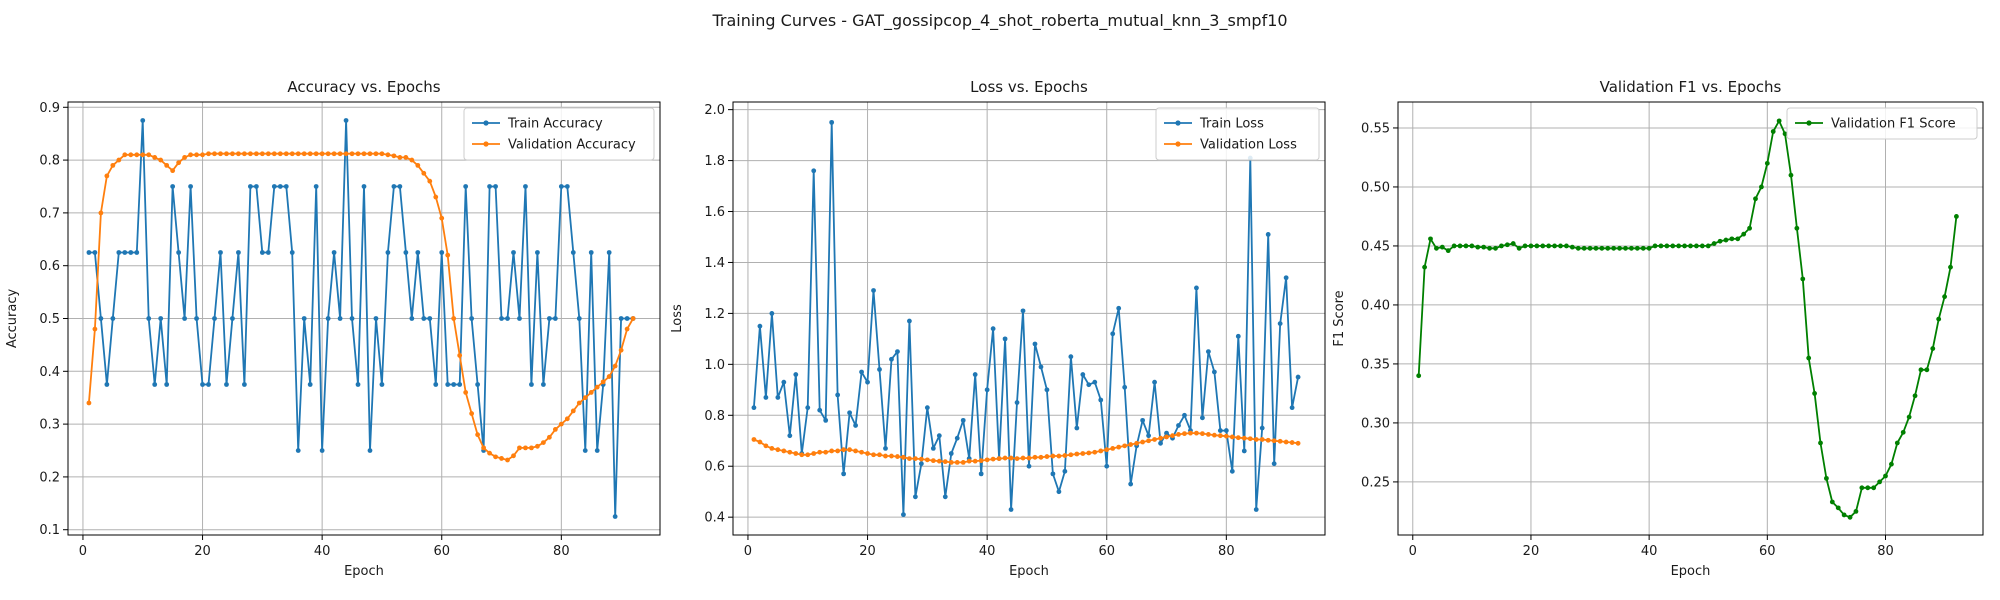 Image resolution: width=2000 pixels, height=600 pixels. Describe the element at coordinates (714, 110) in the screenshot. I see `y-tick-label: 2.0` at that location.